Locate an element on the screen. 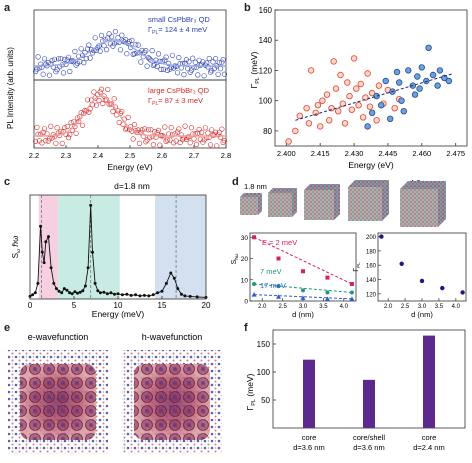  panel-d-right-point is located at coordinates (442, 288).